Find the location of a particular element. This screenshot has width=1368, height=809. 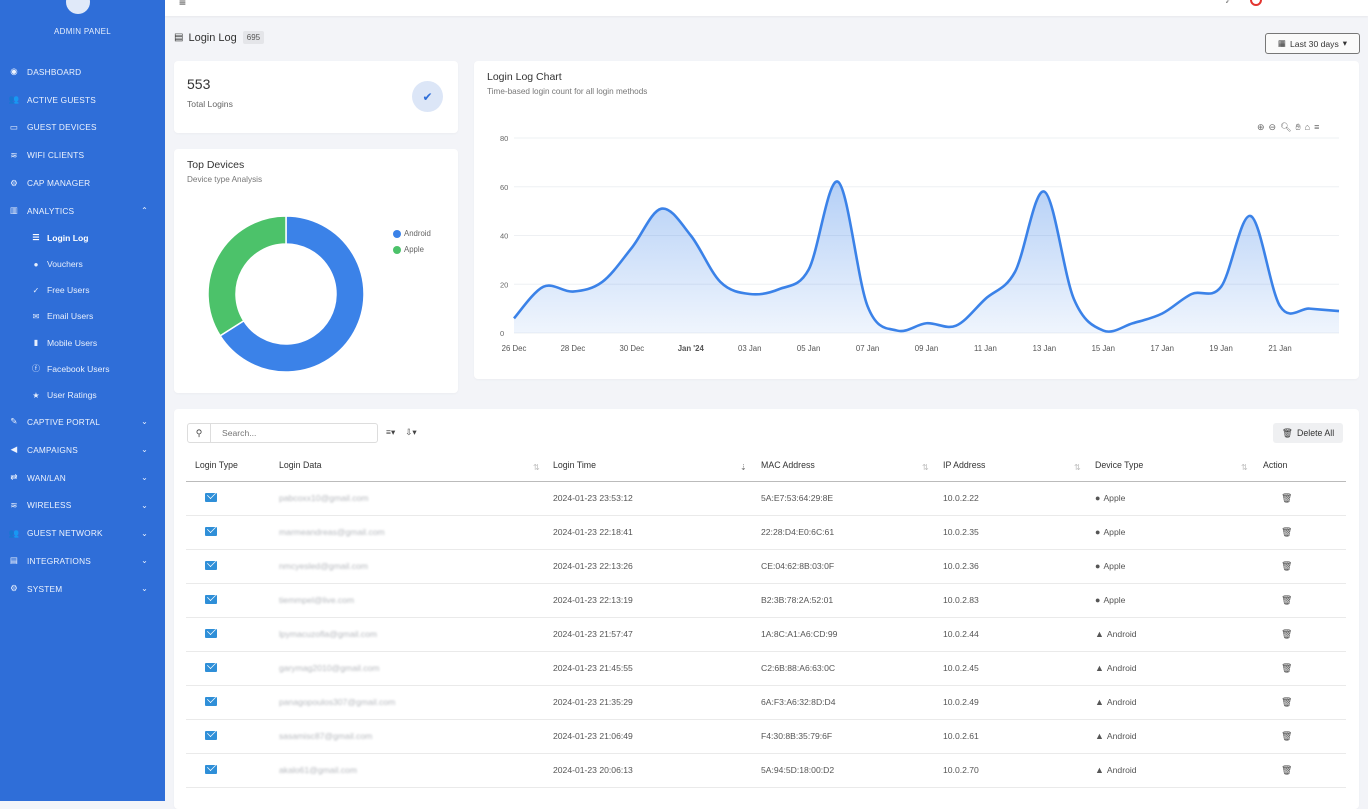

ip-address-cell: 10.0.2.49 is located at coordinates (961, 702).